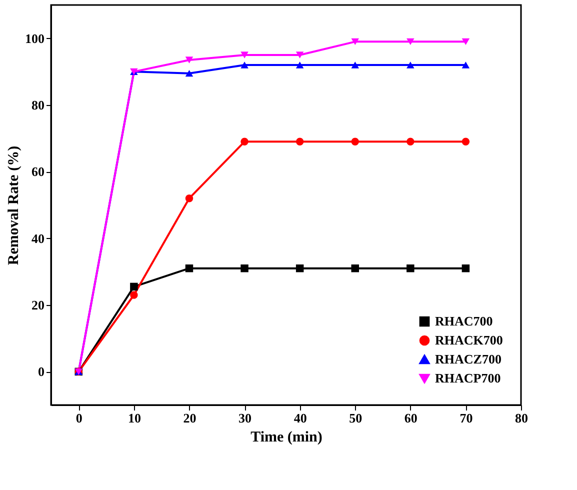 This screenshot has width=577, height=490. What do you see at coordinates (134, 418) in the screenshot?
I see `x-tick-label: 10` at bounding box center [134, 418].